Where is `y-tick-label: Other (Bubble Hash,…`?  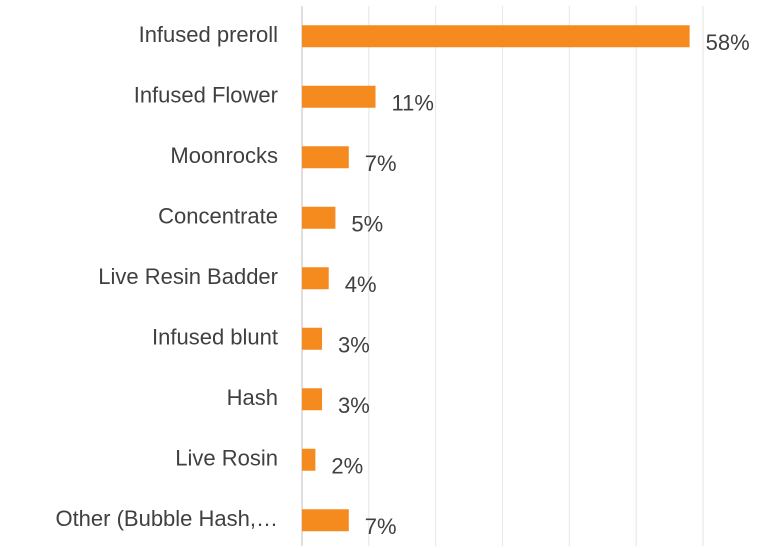 y-tick-label: Other (Bubble Hash,… is located at coordinates (166, 518).